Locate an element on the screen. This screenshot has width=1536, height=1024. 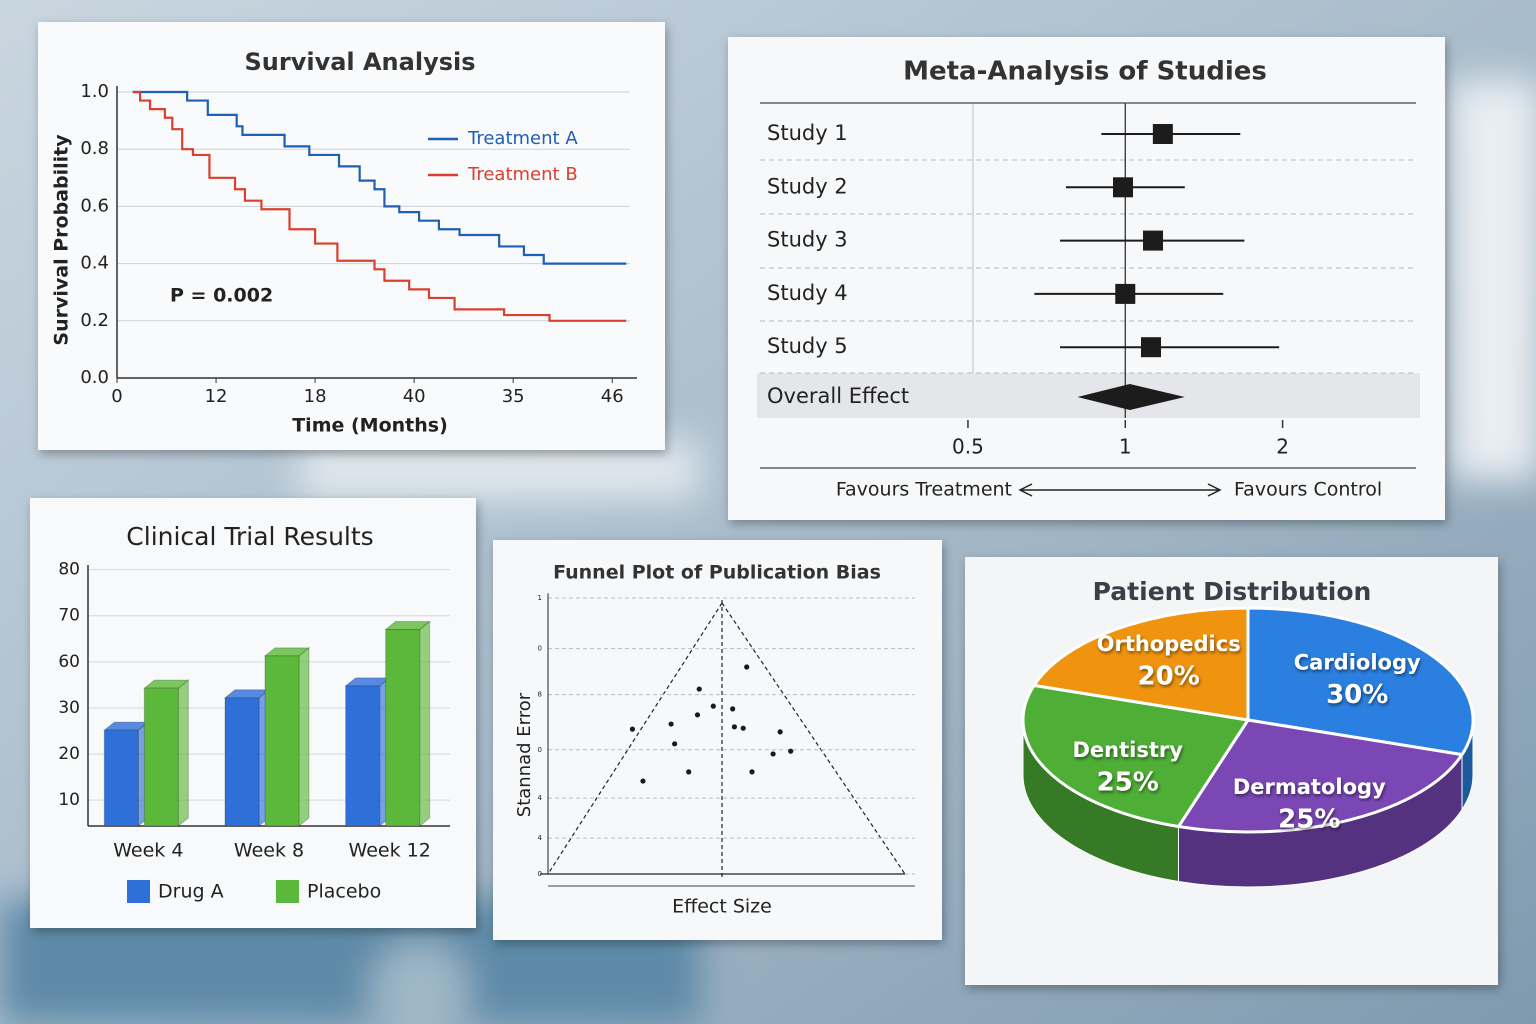
x-tick-label: 46 is located at coordinates (612, 396).